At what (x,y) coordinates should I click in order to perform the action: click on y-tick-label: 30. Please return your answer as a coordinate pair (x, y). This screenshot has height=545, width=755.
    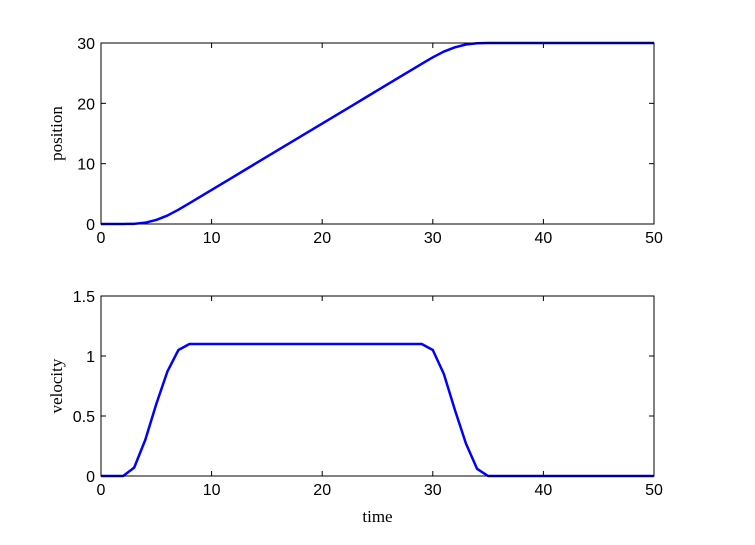
    Looking at the image, I should click on (86, 44).